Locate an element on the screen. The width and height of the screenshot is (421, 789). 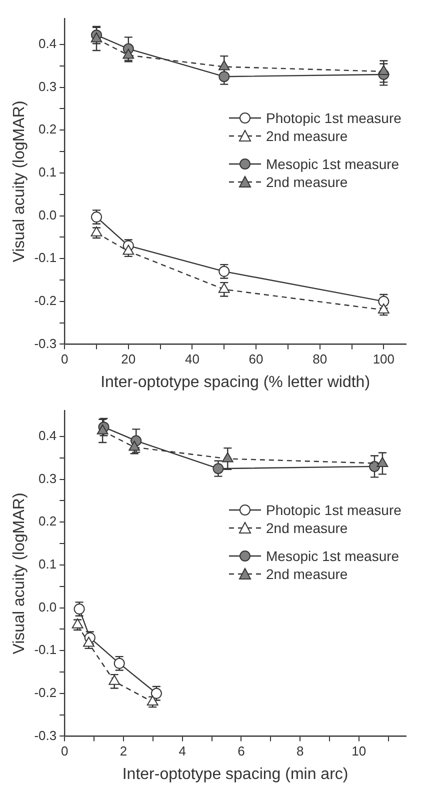
x-tick-label: 20 is located at coordinates (128, 359).